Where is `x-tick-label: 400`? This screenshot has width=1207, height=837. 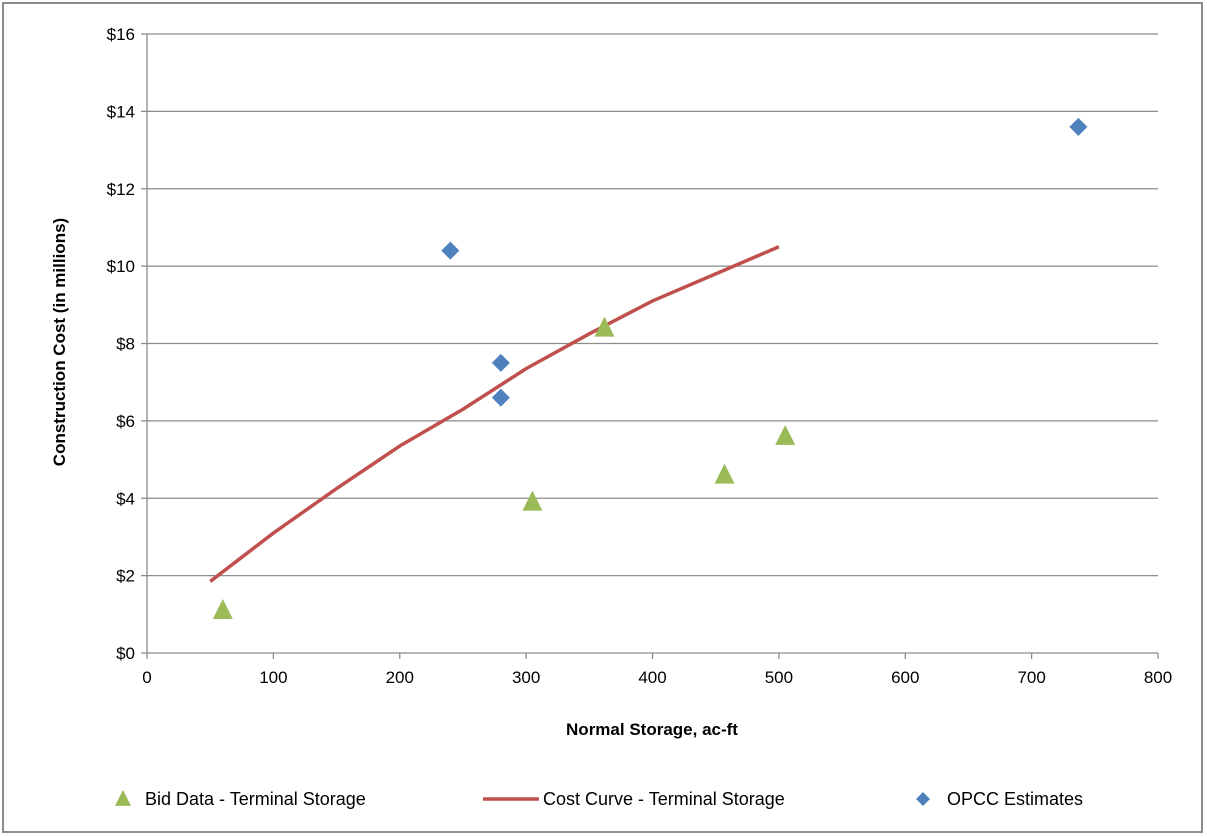
x-tick-label: 400 is located at coordinates (652, 677).